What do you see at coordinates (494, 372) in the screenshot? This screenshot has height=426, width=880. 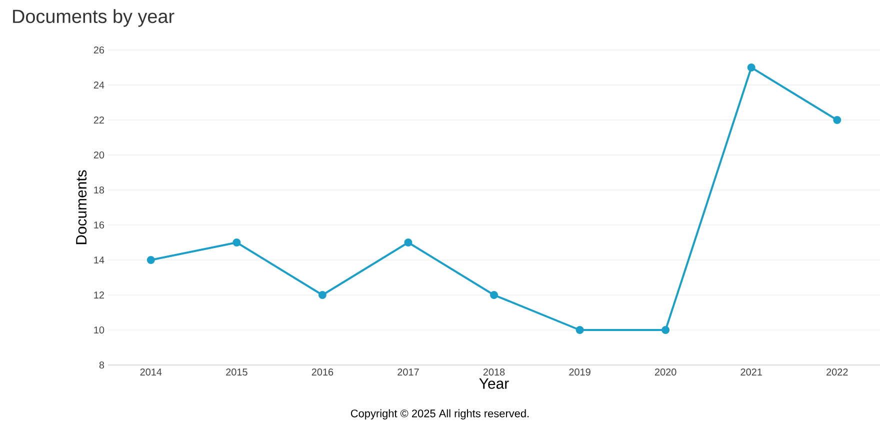 I see `x-tick-label: 2018` at bounding box center [494, 372].